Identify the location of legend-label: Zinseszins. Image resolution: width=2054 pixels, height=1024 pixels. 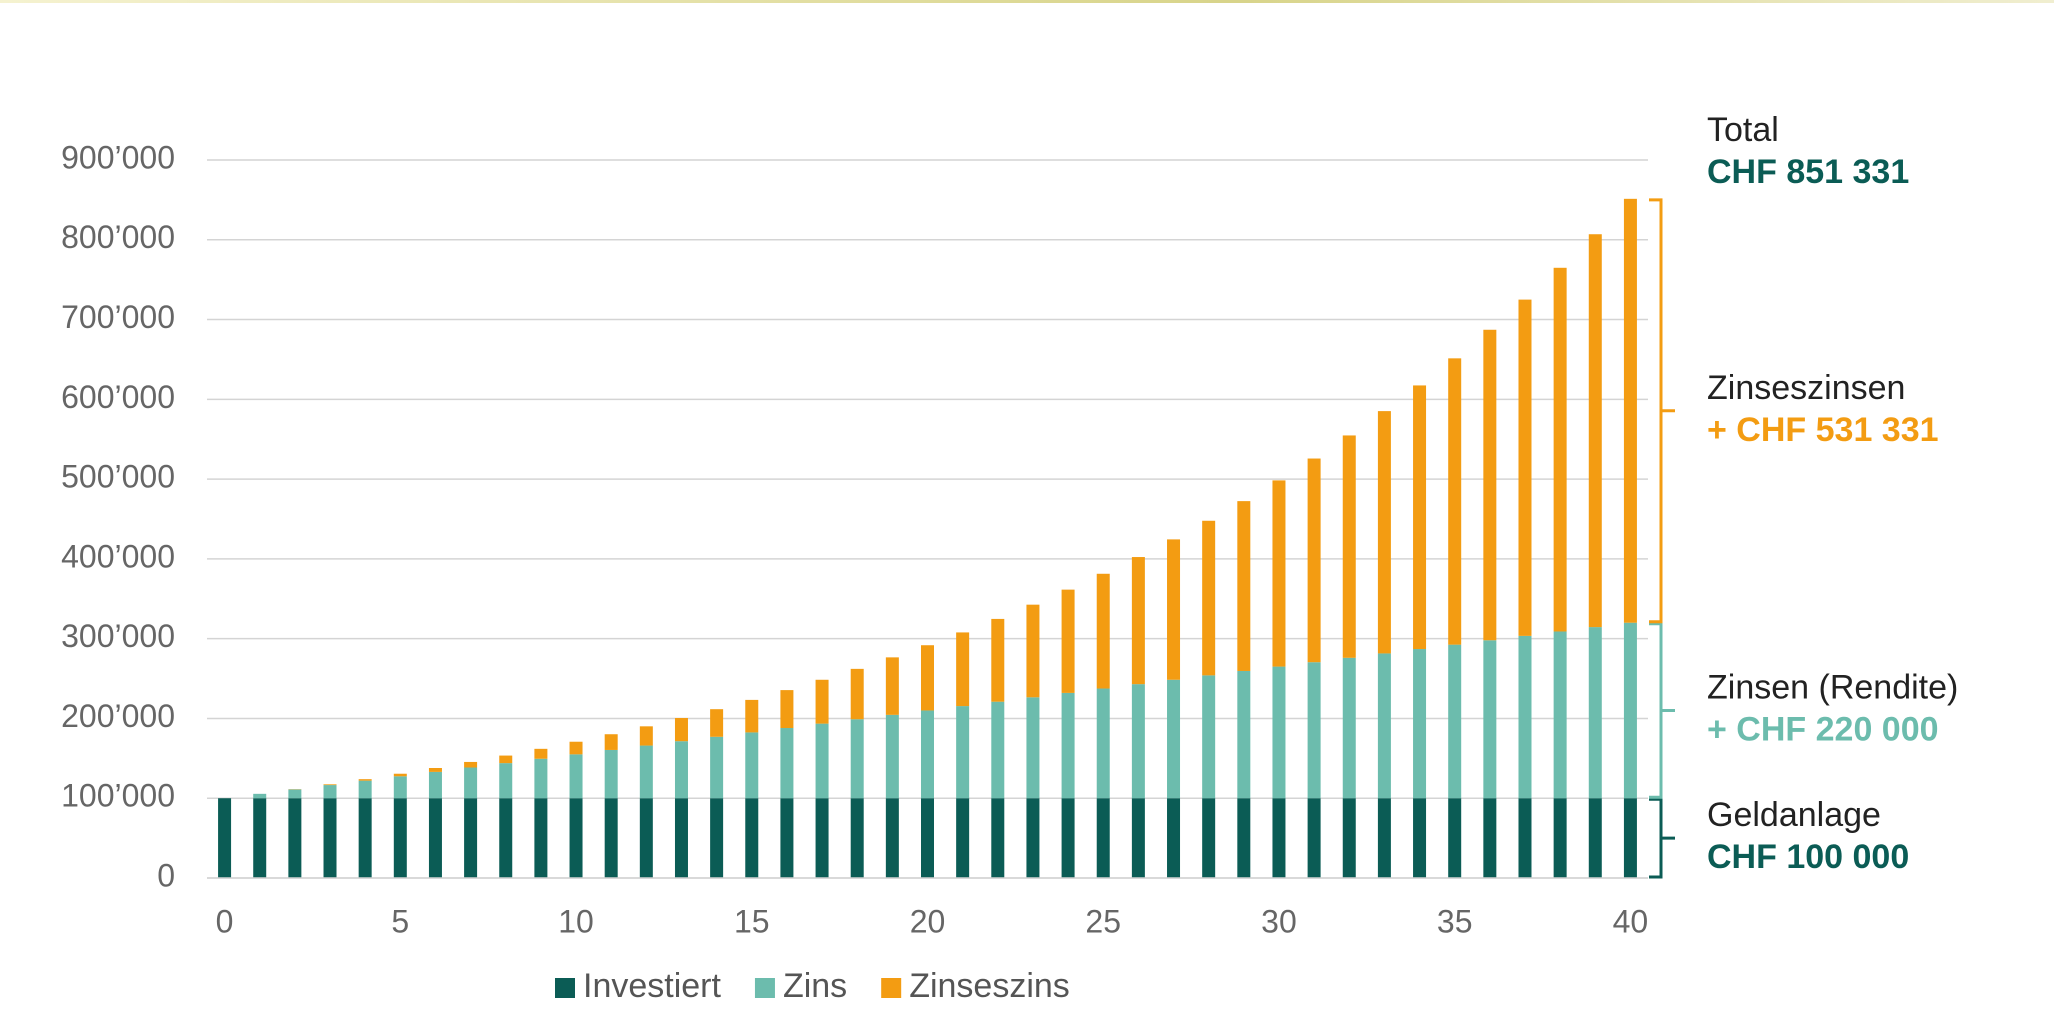
(989, 986).